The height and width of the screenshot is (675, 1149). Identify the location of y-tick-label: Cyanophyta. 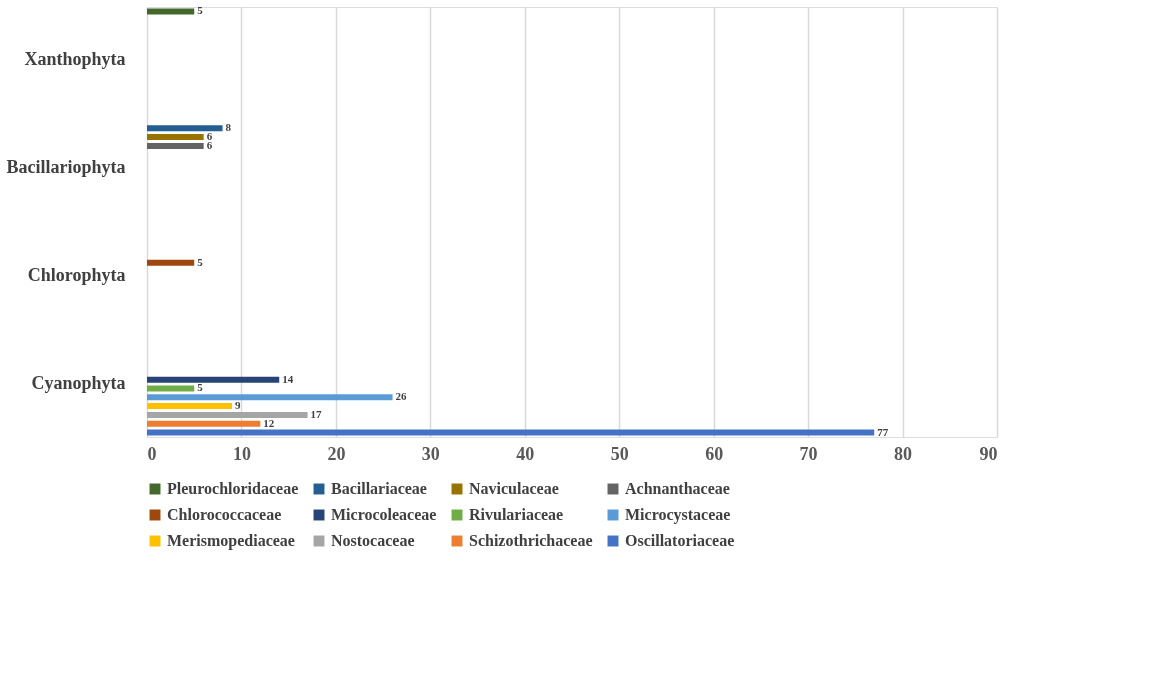
(78, 383).